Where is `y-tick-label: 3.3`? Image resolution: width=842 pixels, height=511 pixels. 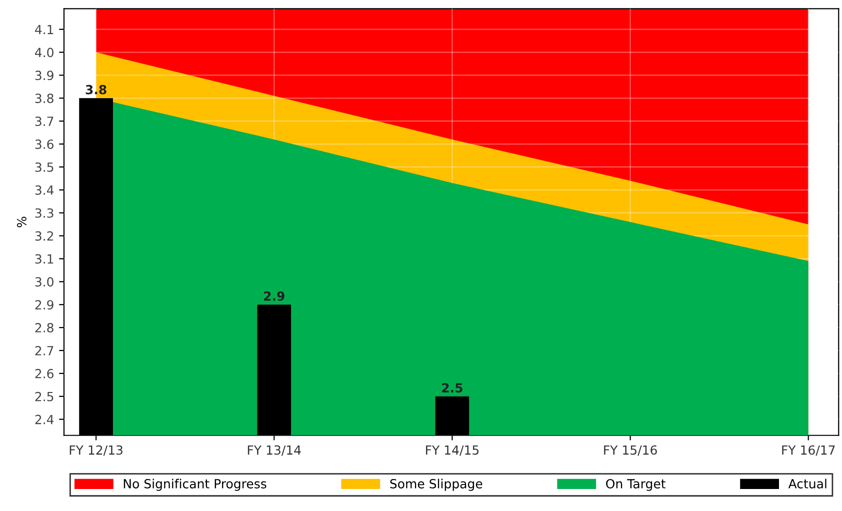
y-tick-label: 3.3 is located at coordinates (44, 213).